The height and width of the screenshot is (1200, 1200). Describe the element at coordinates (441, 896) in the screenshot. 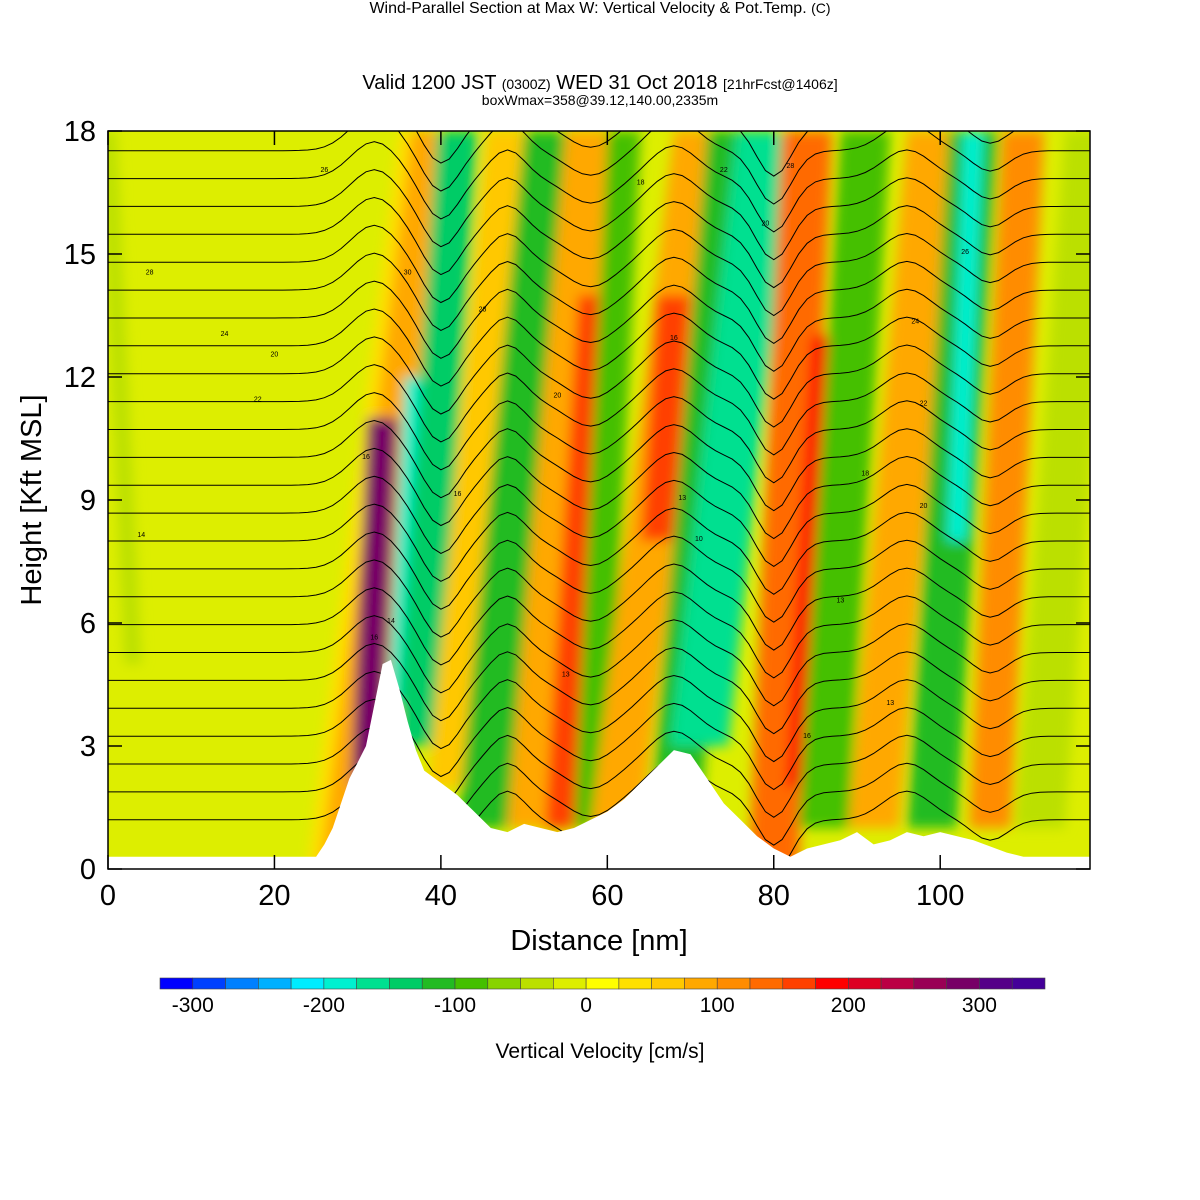

I see `x-tick-label: 40` at that location.